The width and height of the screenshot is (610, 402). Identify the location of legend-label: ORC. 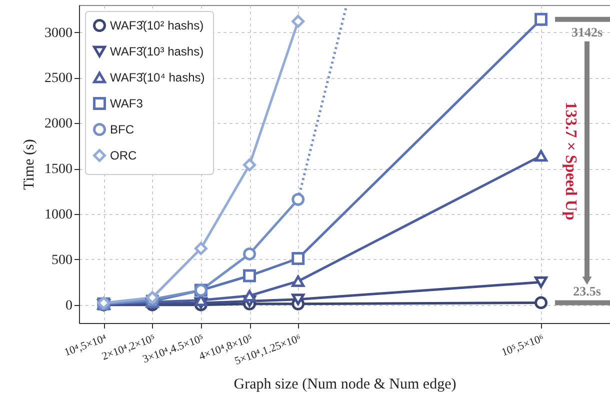
(123, 155).